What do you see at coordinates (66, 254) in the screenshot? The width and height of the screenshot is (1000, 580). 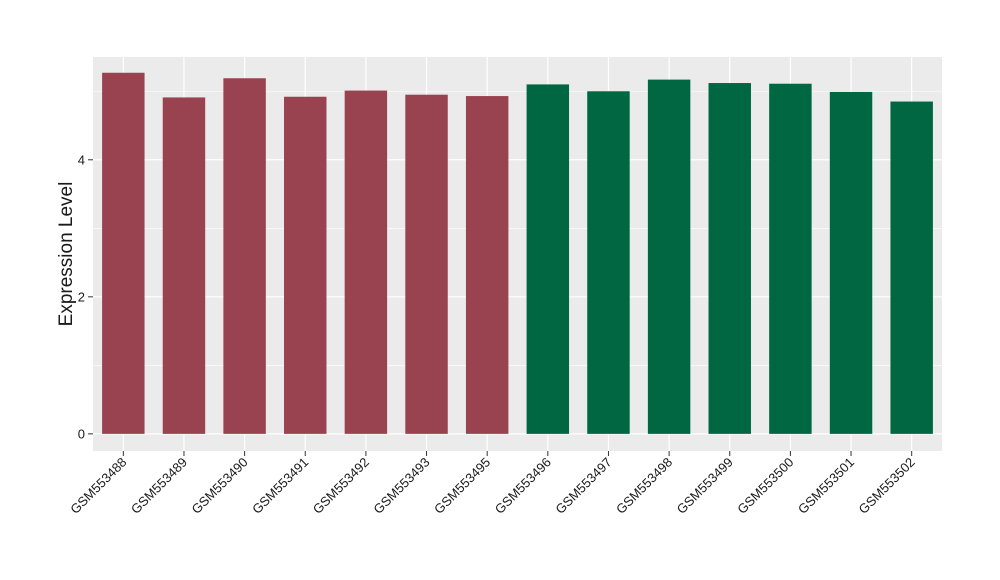 I see `y-axis-title: Expression Level` at bounding box center [66, 254].